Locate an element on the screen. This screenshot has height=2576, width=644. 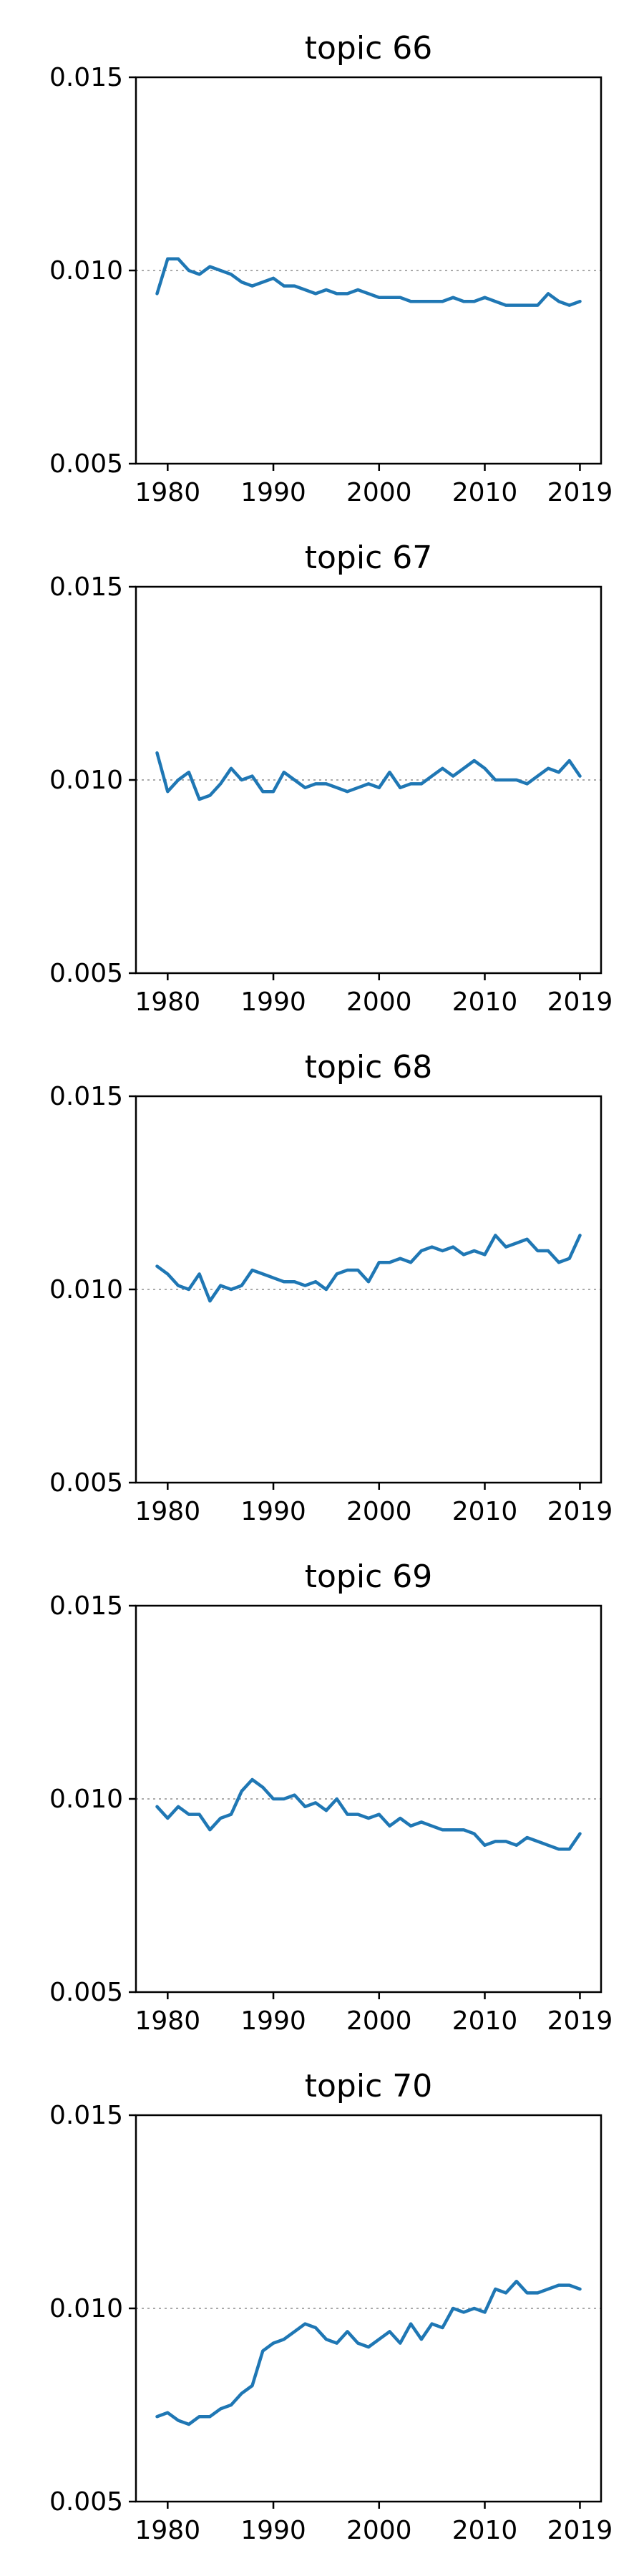
chart-title: topic 68 is located at coordinates (369, 1067).